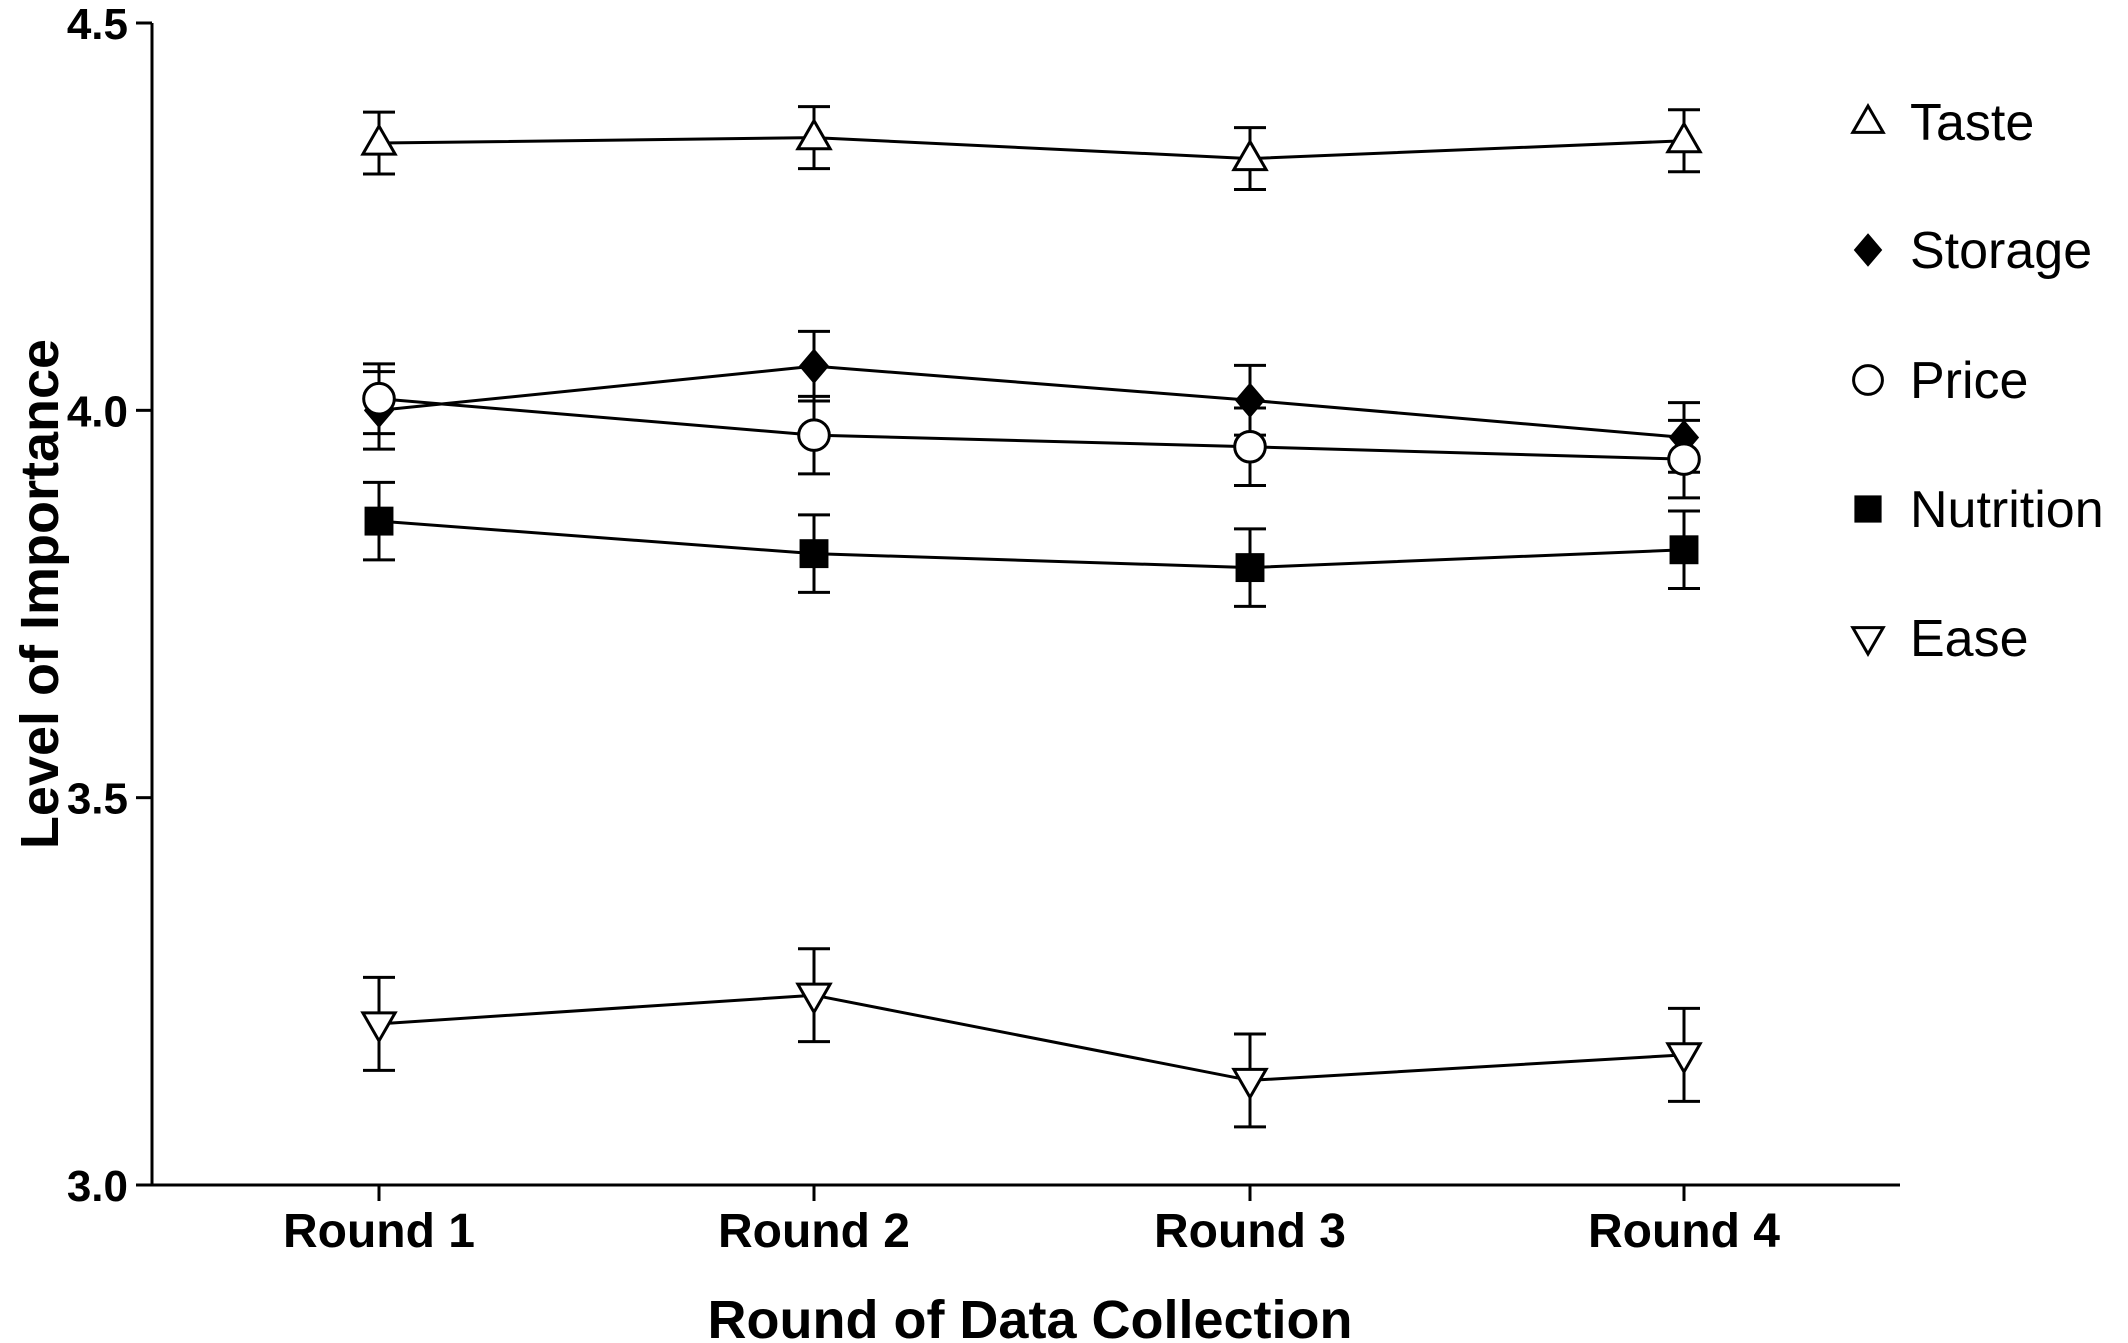 The height and width of the screenshot is (1343, 2128). I want to click on series-line-taste, so click(1031, 148).